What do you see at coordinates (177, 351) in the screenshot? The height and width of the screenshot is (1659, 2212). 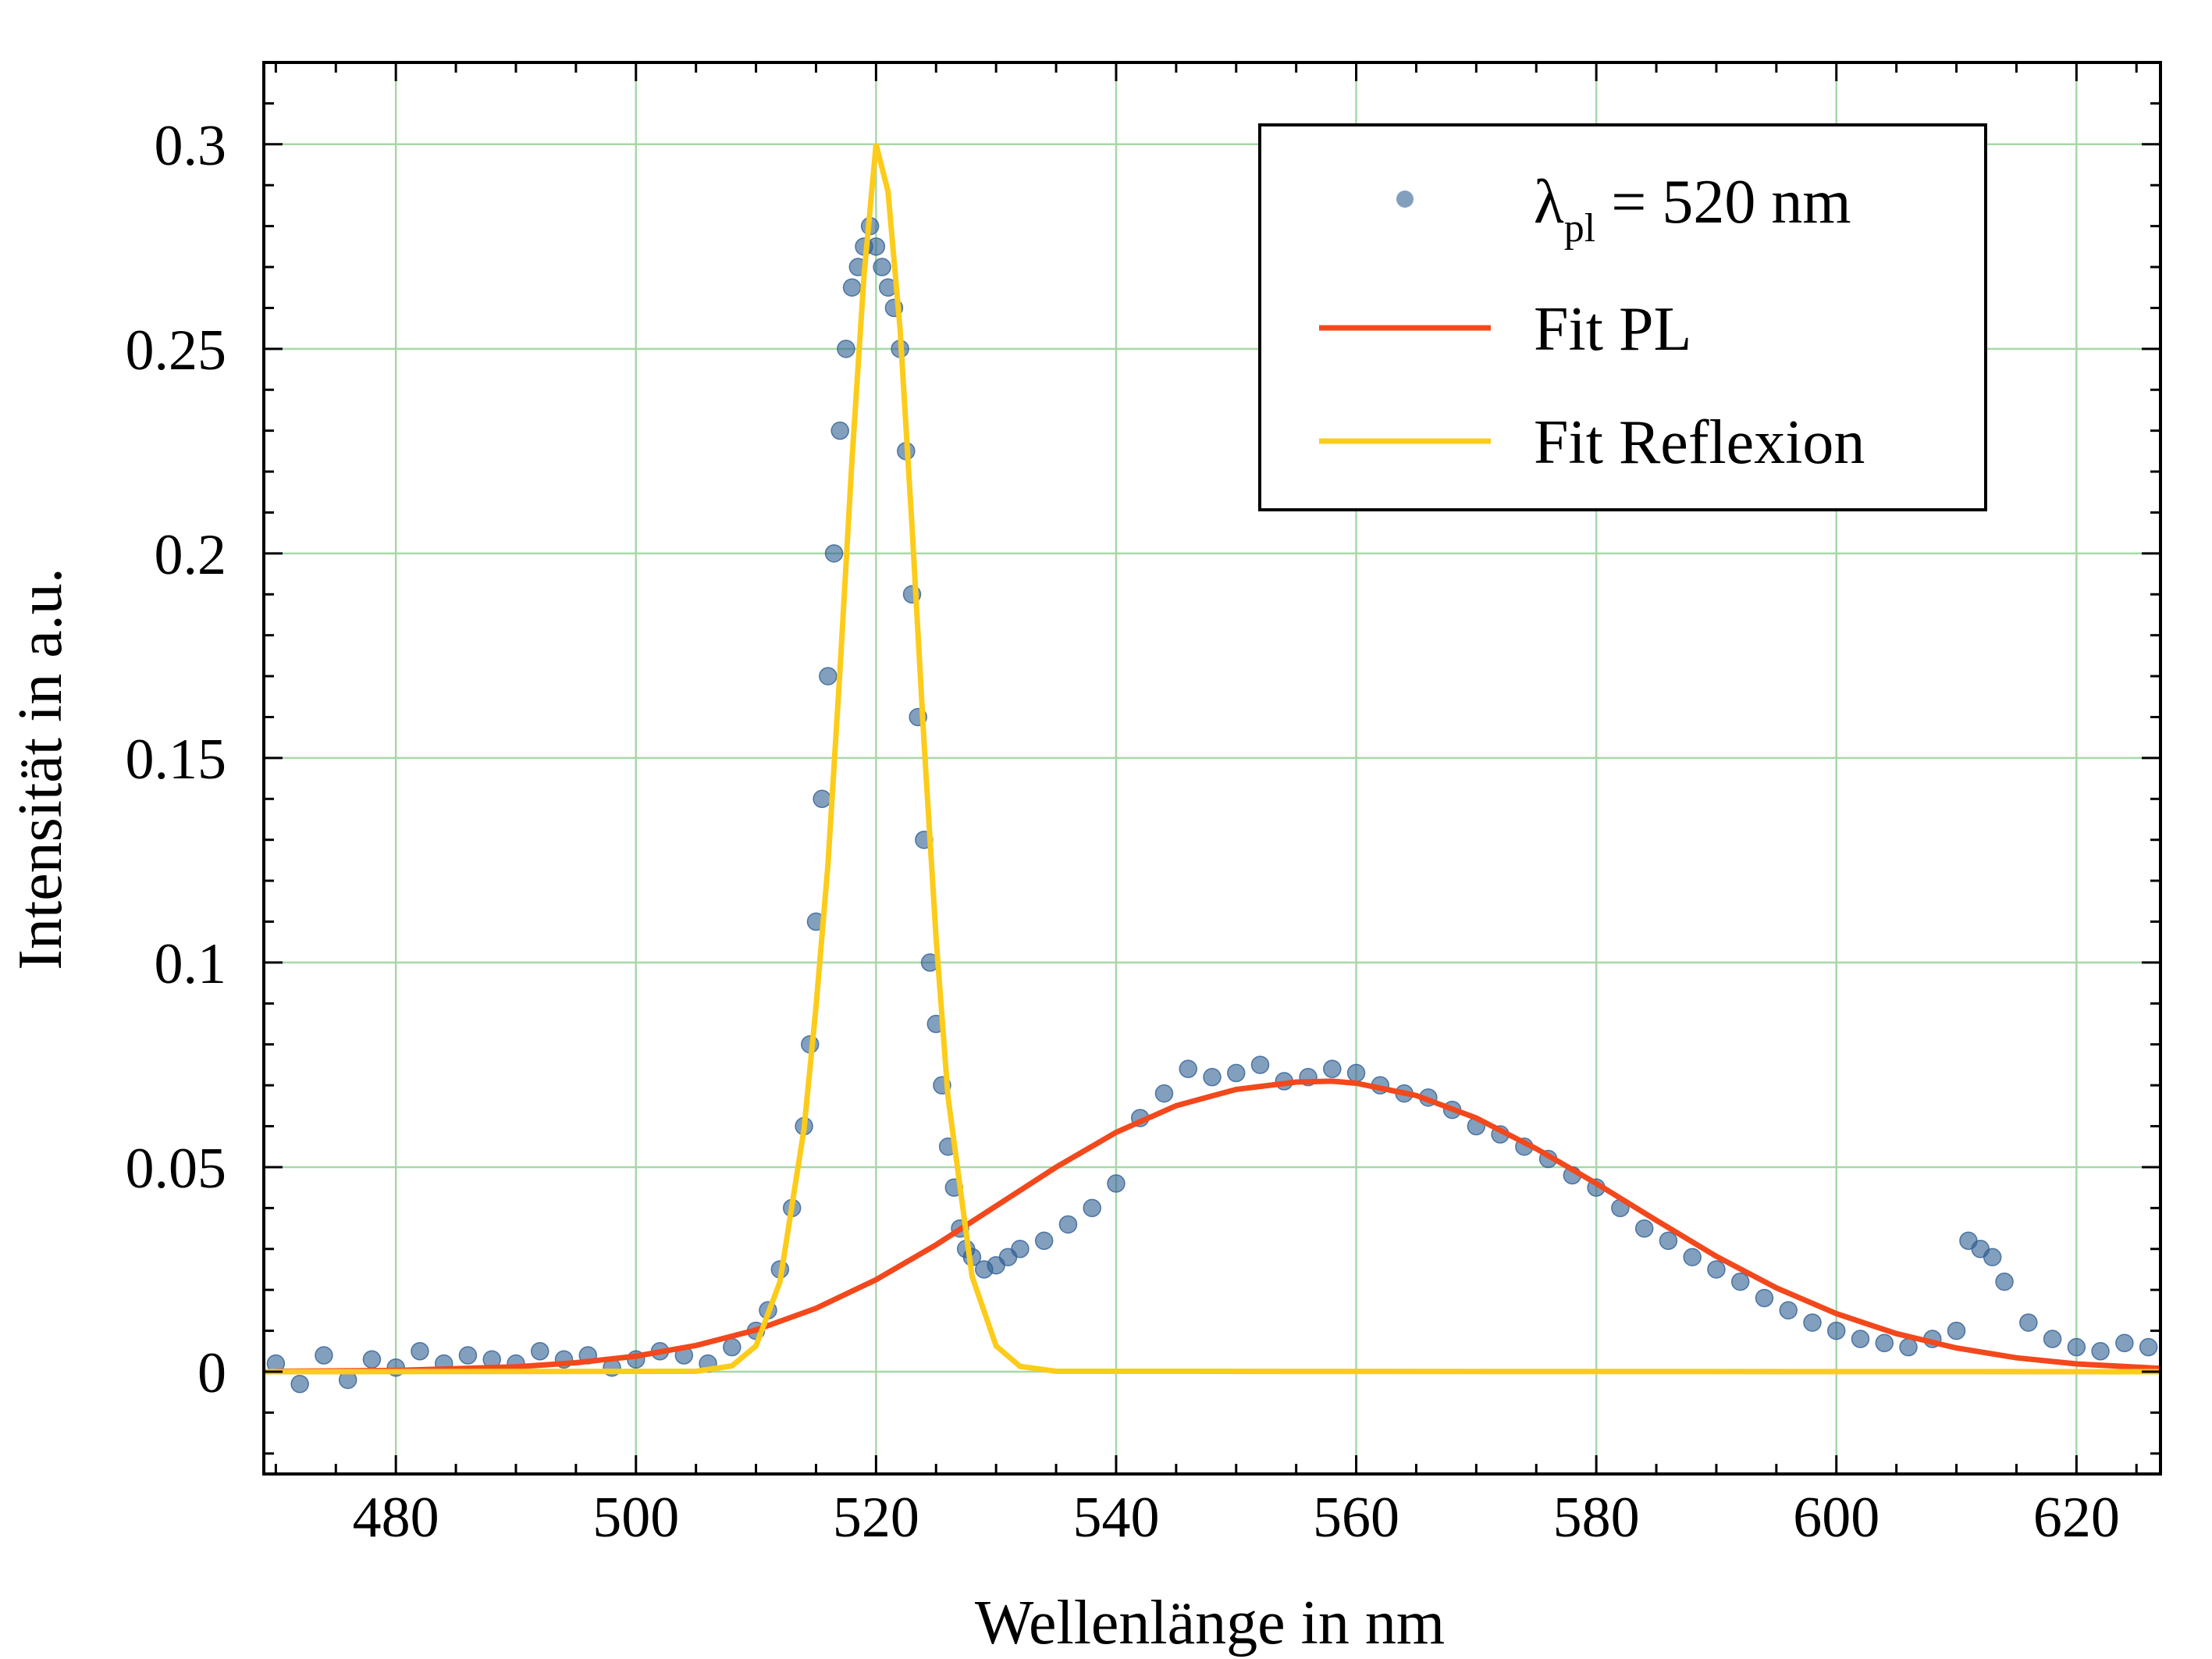 I see `y-tick-label: 0.25` at bounding box center [177, 351].